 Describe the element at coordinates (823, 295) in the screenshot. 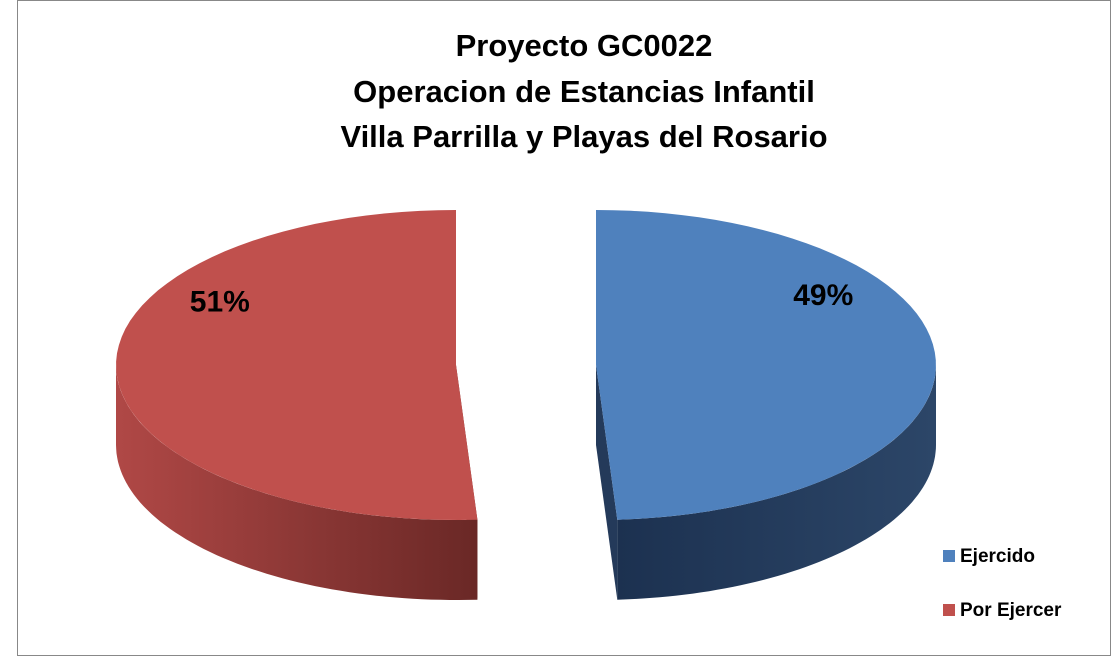

I see `data-label: 49%` at that location.